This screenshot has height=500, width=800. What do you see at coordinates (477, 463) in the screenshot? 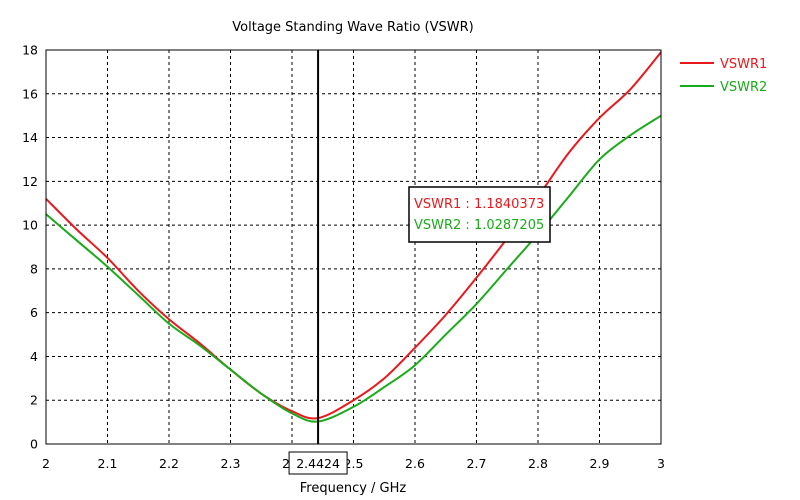
I see `x-tick-label: 2.7` at bounding box center [477, 463].